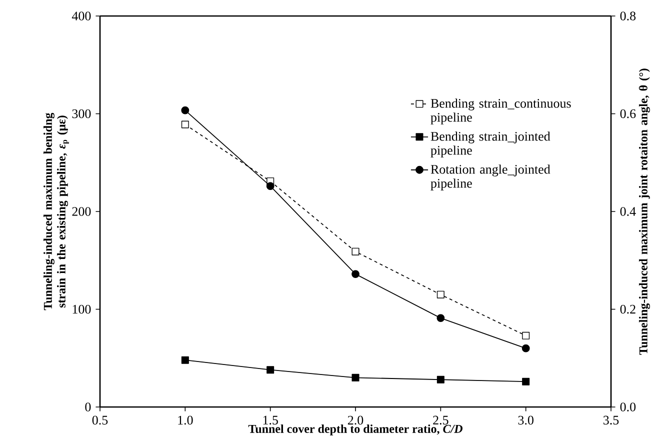 This screenshot has height=437, width=659. What do you see at coordinates (526, 420) in the screenshot?
I see `x-tick-label: 3.0` at bounding box center [526, 420].